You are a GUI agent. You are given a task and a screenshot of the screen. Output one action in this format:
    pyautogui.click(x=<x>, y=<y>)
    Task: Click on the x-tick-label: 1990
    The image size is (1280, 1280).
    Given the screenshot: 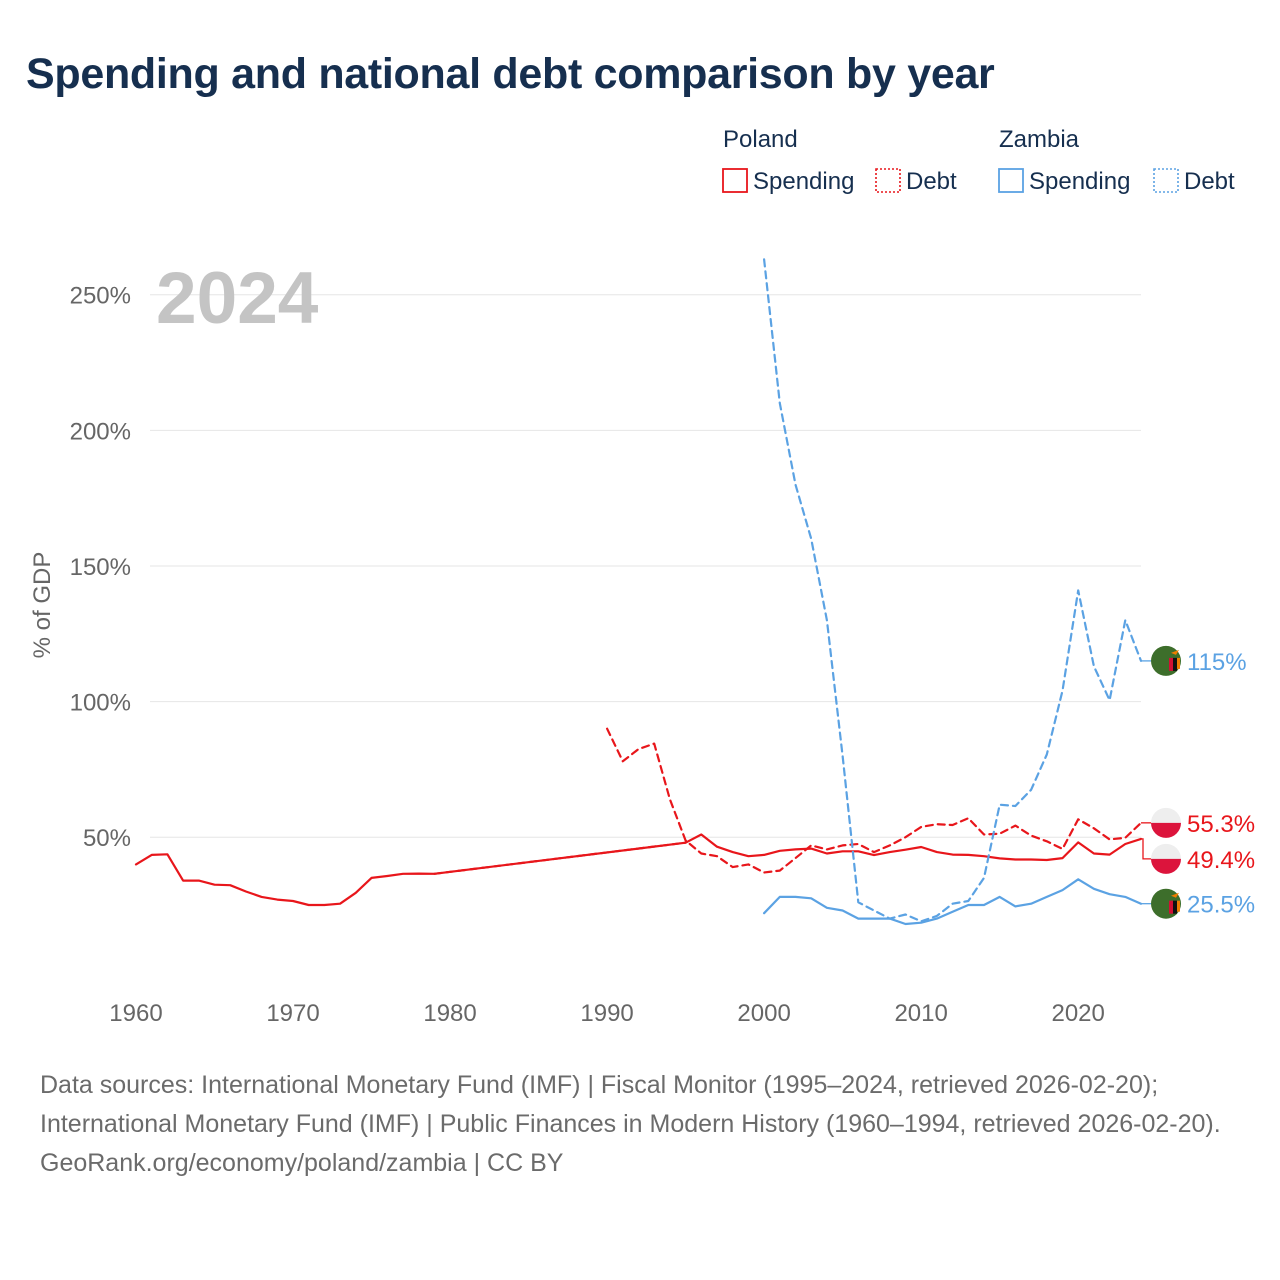 What is the action you would take?
    pyautogui.click(x=606, y=1013)
    